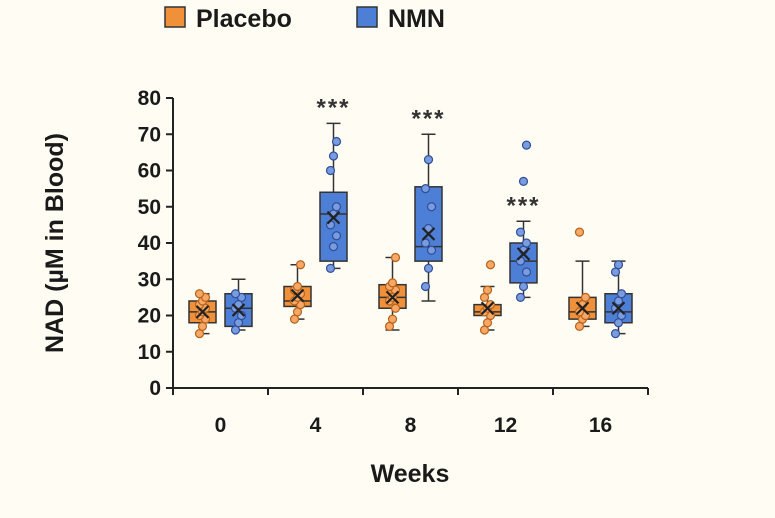 The width and height of the screenshot is (775, 518). I want to click on y-axis-ticks: 0 10 20 30 40 50 60 70 80, so click(155, 243).